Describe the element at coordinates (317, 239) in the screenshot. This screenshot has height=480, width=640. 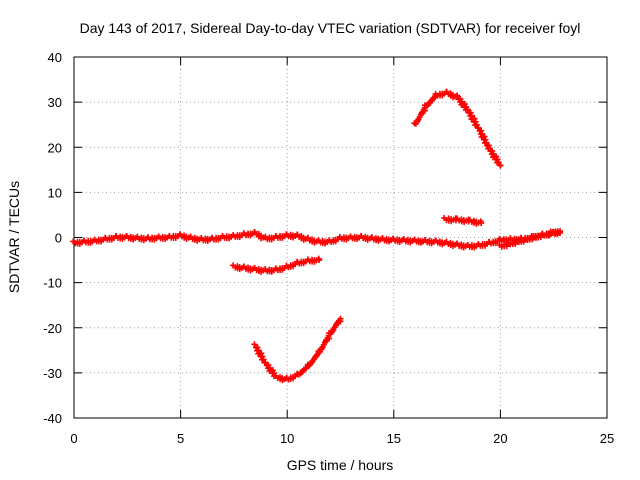
I see `series-main-band` at that location.